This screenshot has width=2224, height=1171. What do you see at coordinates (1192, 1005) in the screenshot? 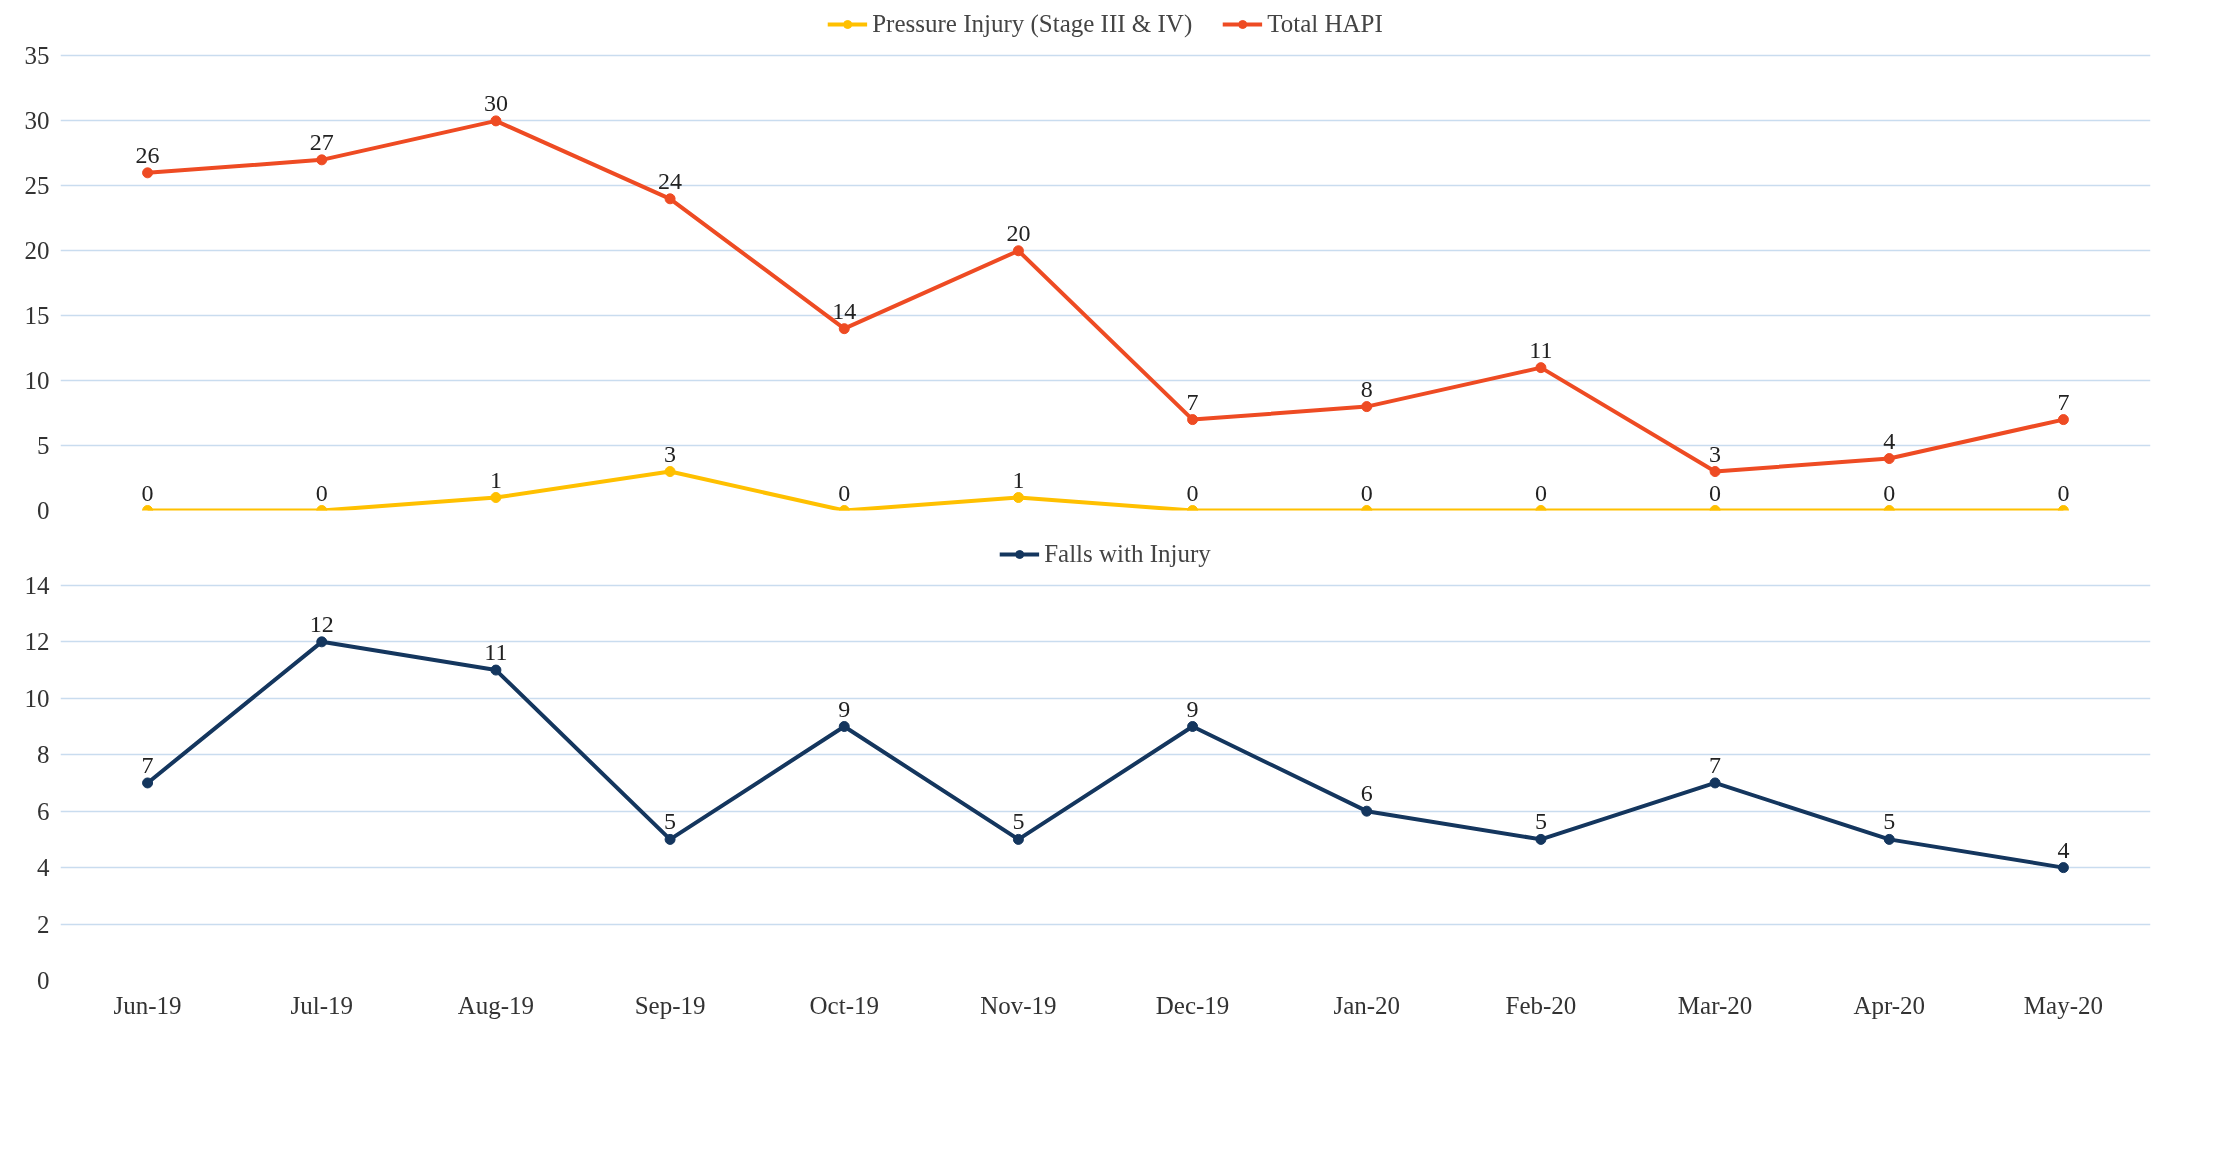
I see `x-tick-label: Dec-19` at bounding box center [1192, 1005].